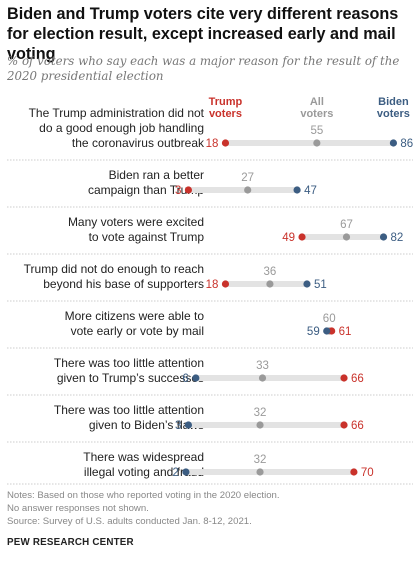 This screenshot has width=420, height=568. Describe the element at coordinates (270, 272) in the screenshot. I see `all-value-label: 36` at that location.